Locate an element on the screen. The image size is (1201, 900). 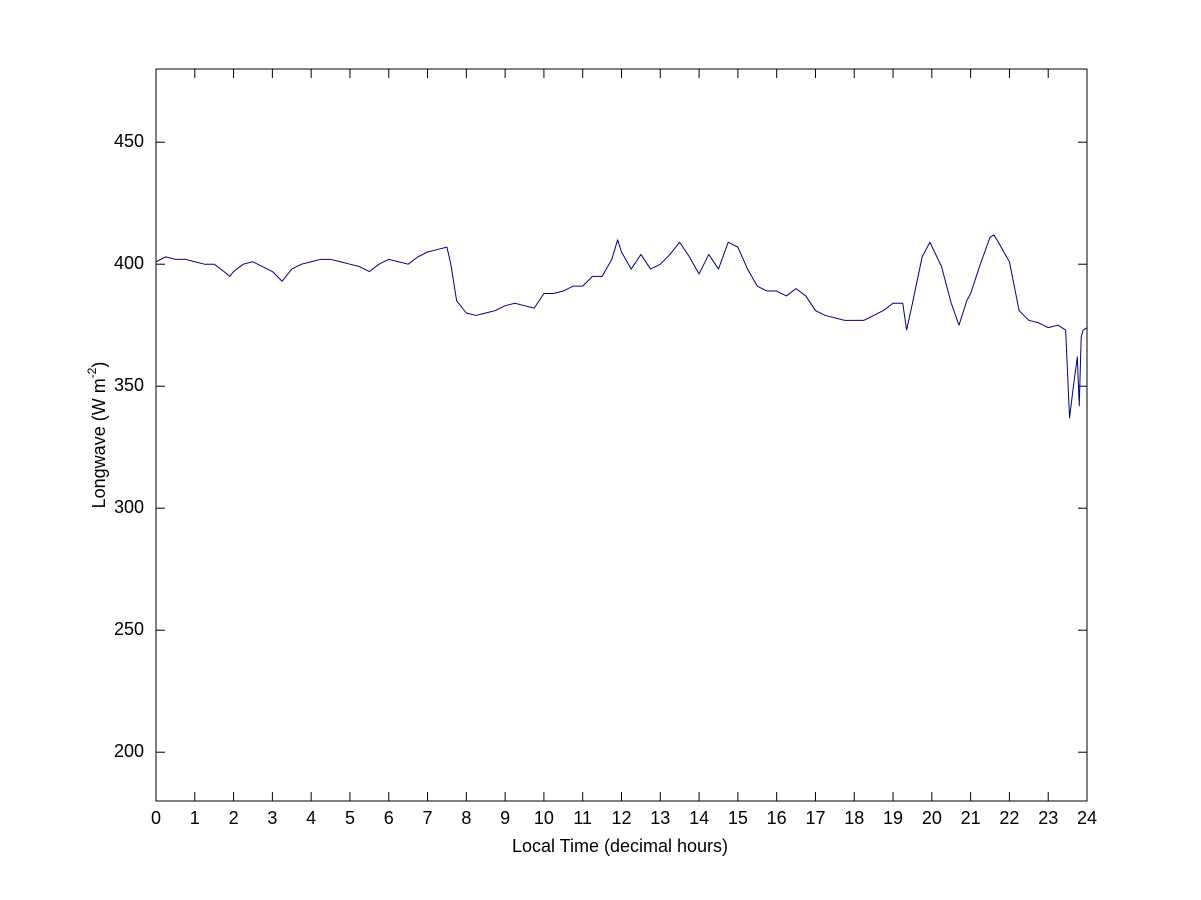
y-axis-label-main: Longwave (W m is located at coordinates (99, 443).